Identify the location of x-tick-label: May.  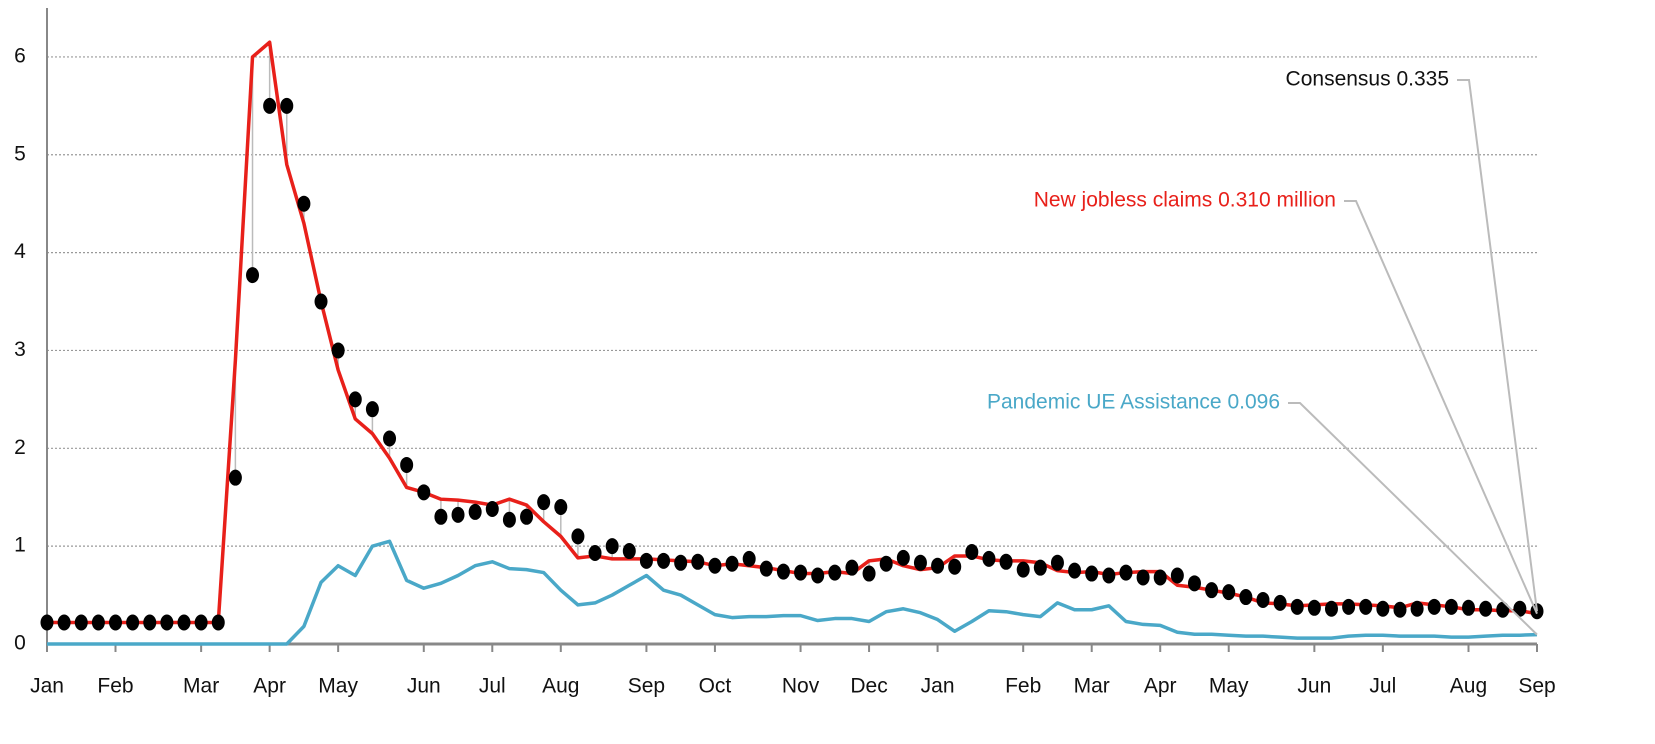
(338, 686).